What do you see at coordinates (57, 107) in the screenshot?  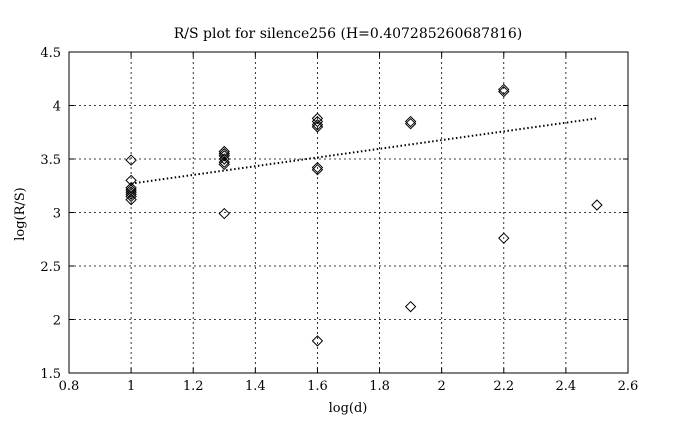 I see `y-tick-label: 4` at bounding box center [57, 107].